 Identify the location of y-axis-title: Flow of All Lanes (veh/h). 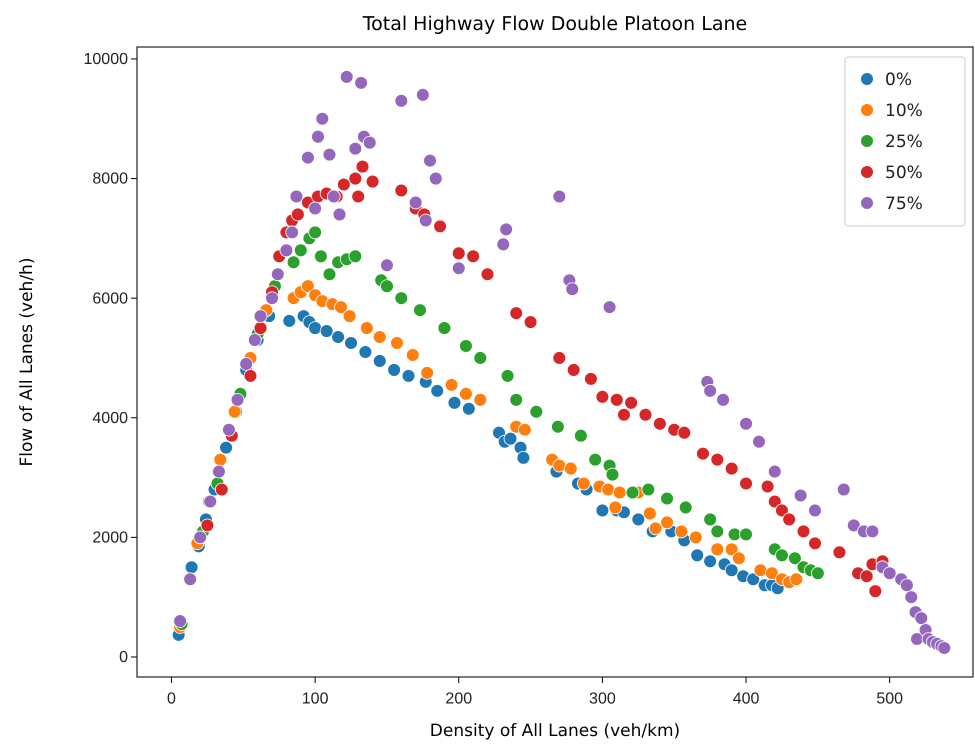
(27, 362).